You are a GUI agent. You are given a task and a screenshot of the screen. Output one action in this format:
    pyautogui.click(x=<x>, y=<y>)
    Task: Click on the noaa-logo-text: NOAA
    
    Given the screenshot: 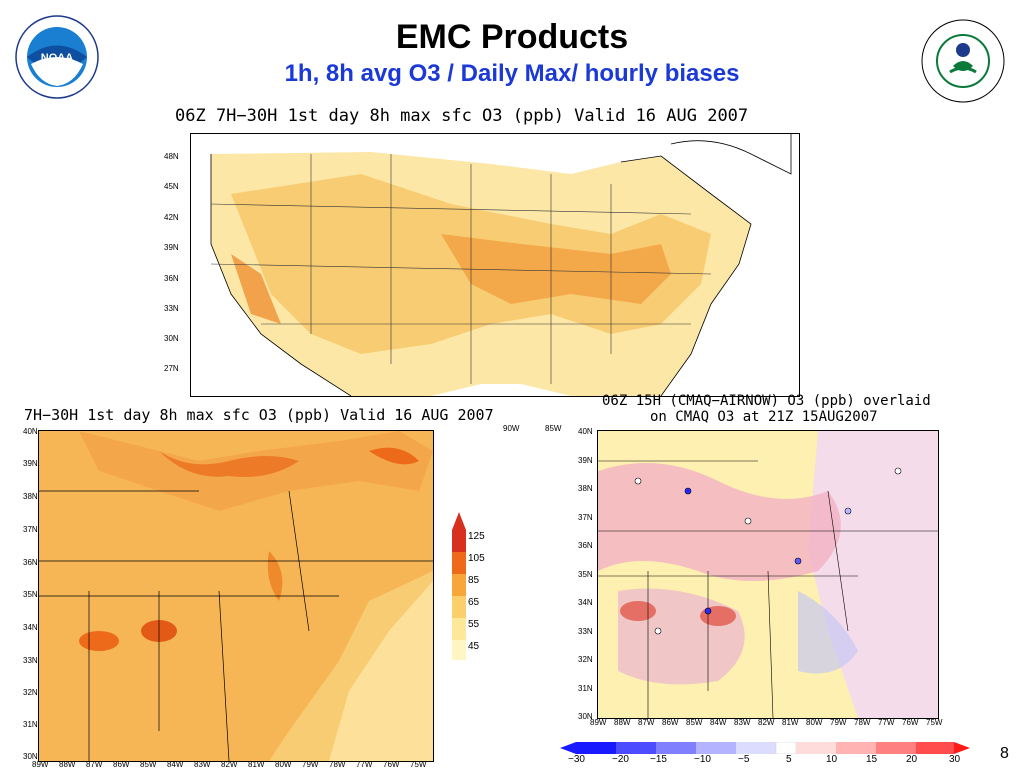 What is the action you would take?
    pyautogui.click(x=57, y=58)
    